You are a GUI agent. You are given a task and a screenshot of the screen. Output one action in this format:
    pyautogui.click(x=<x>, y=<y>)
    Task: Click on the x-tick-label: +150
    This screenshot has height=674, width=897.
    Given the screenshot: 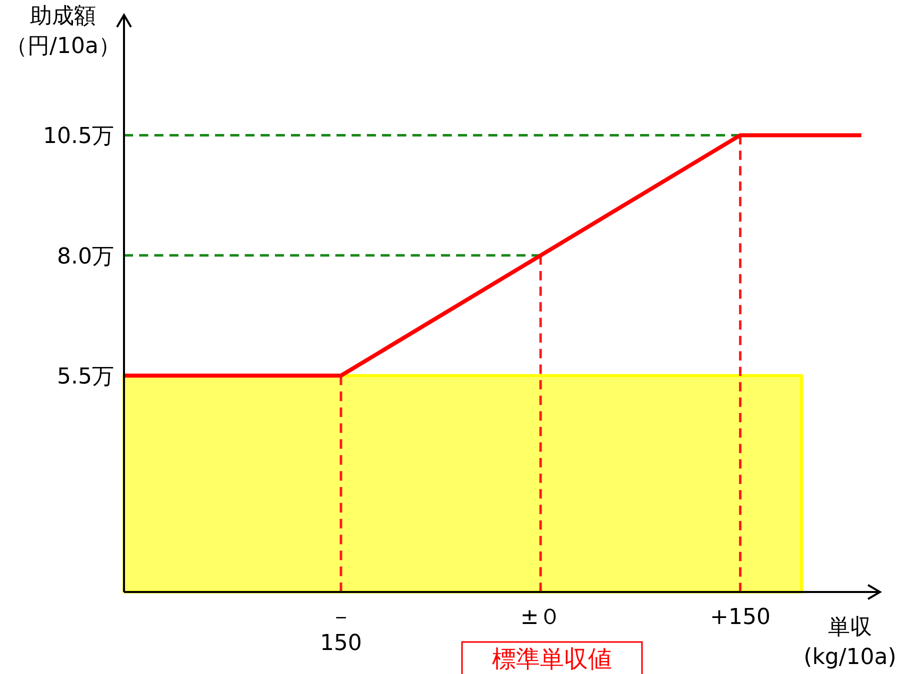 What is the action you would take?
    pyautogui.click(x=740, y=617)
    